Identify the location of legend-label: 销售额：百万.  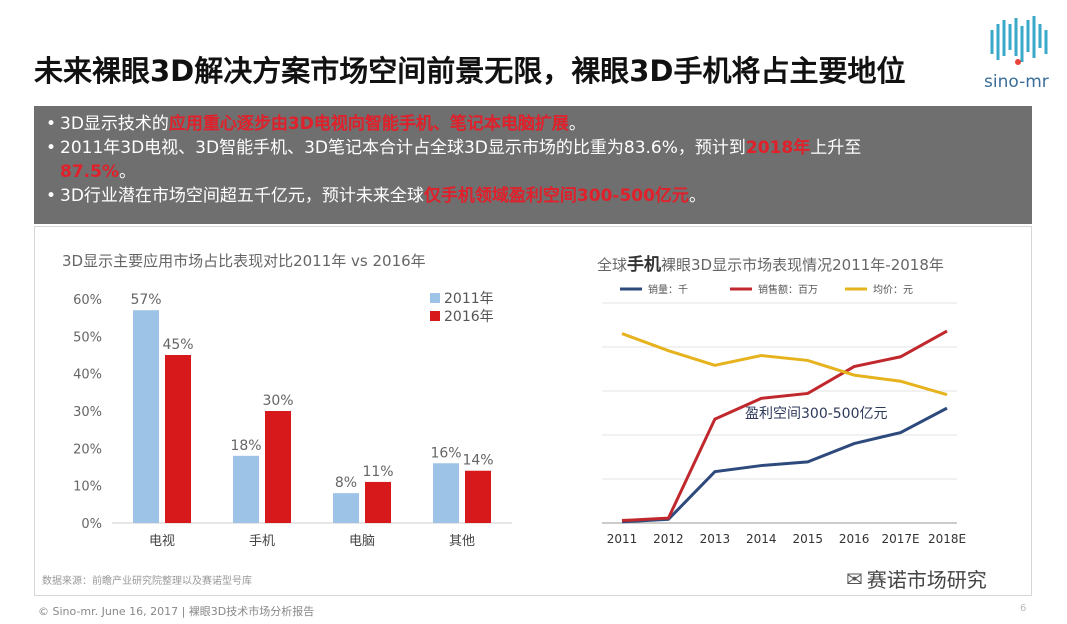
(788, 289).